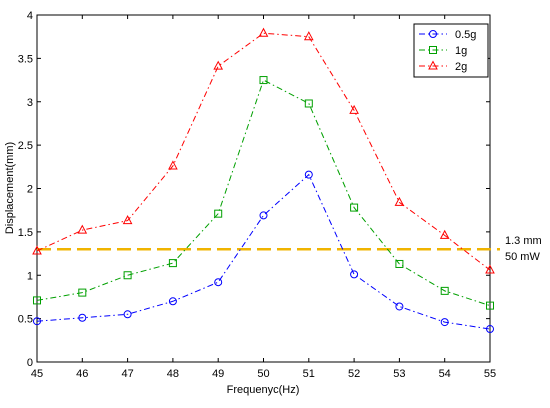 This screenshot has width=550, height=408. Describe the element at coordinates (465, 35) in the screenshot. I see `legend-label: 0.5g` at that location.